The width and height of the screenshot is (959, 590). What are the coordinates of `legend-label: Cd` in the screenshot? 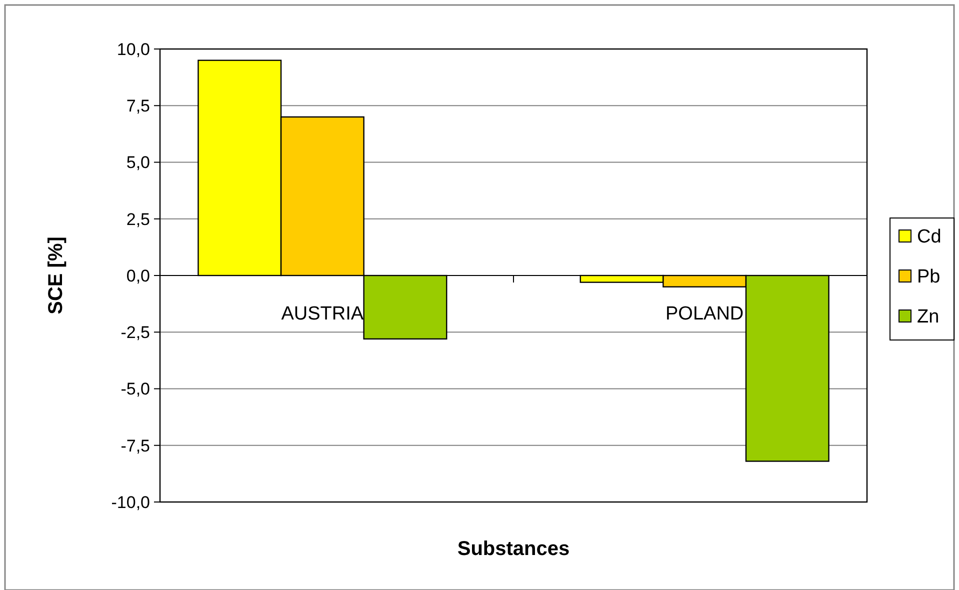 It's located at (929, 237).